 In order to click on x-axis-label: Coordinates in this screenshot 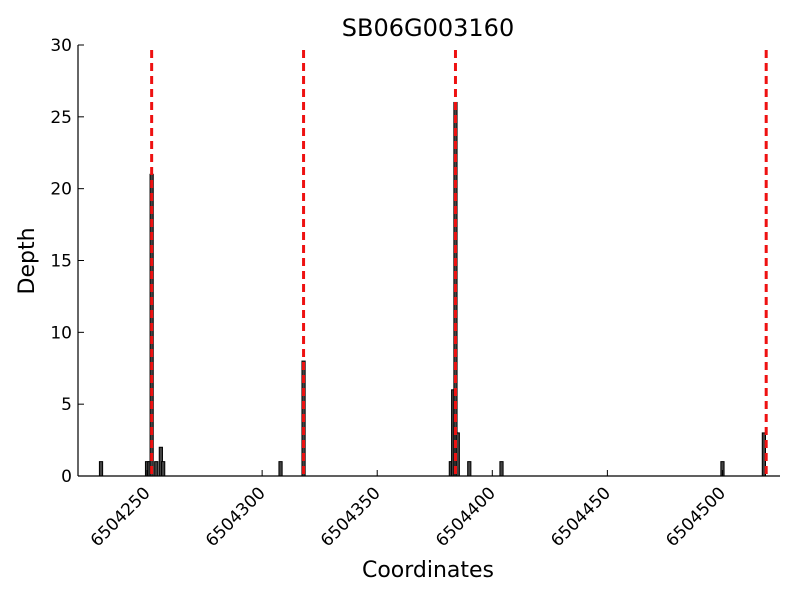, I will do `click(428, 570)`.